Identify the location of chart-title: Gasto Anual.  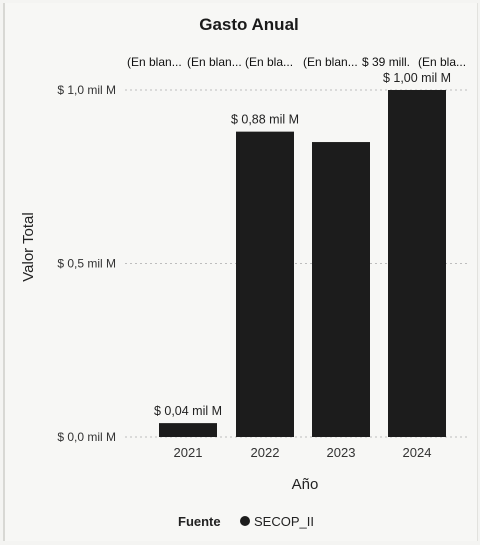
(249, 24).